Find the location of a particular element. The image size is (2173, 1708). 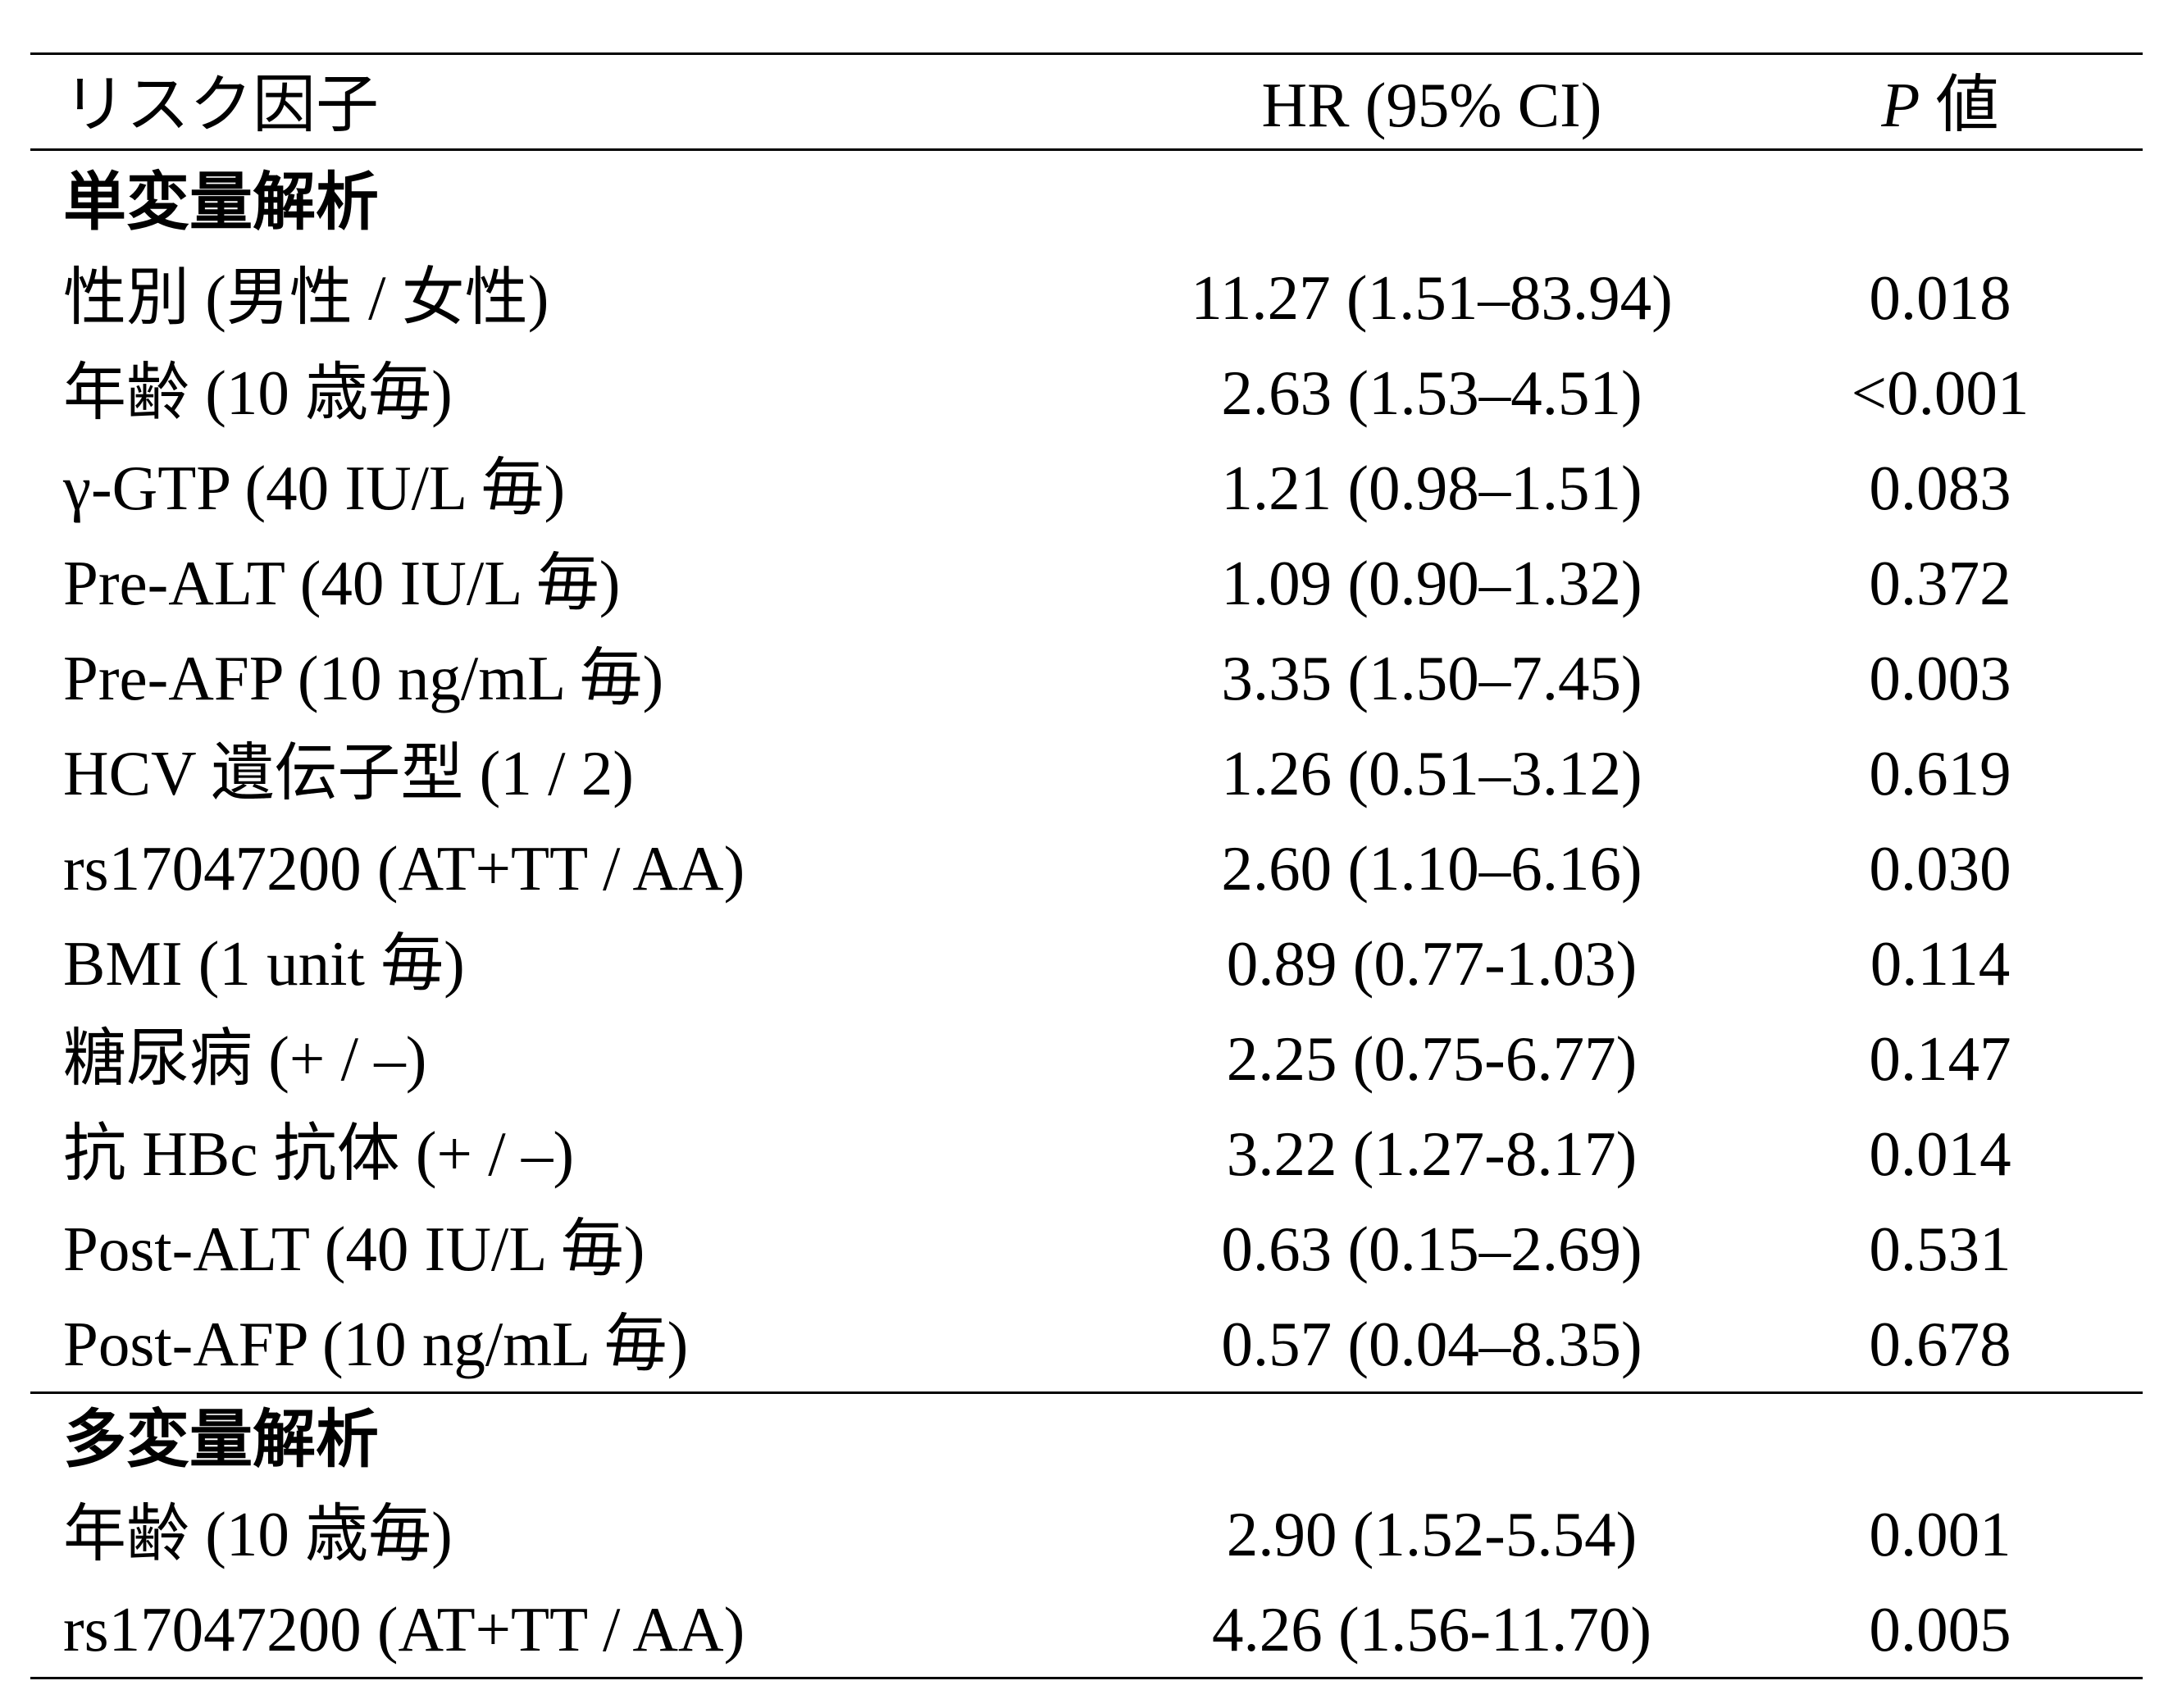

section-univariate: 単変量解析 is located at coordinates (1086, 200).